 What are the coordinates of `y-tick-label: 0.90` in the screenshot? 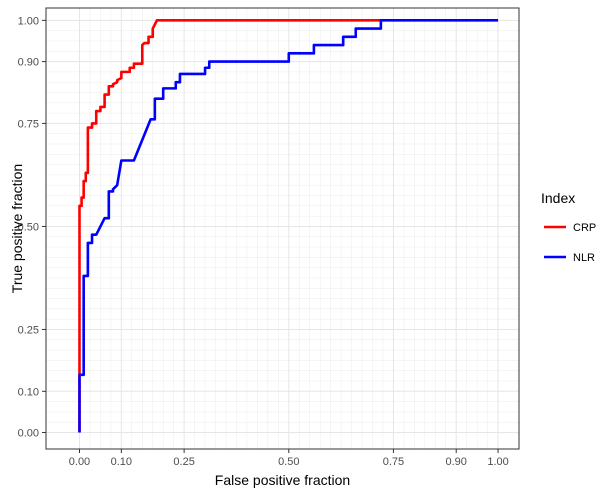 It's located at (28, 63).